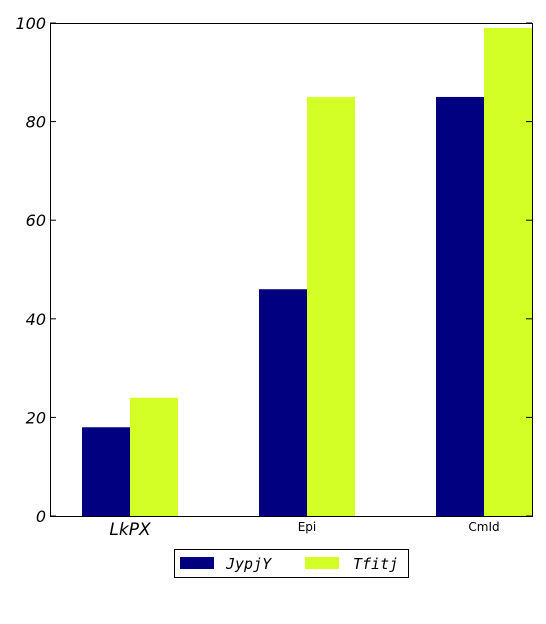 The image size is (546, 624). What do you see at coordinates (106, 471) in the screenshot?
I see `bar-JypjY-LkPX` at bounding box center [106, 471].